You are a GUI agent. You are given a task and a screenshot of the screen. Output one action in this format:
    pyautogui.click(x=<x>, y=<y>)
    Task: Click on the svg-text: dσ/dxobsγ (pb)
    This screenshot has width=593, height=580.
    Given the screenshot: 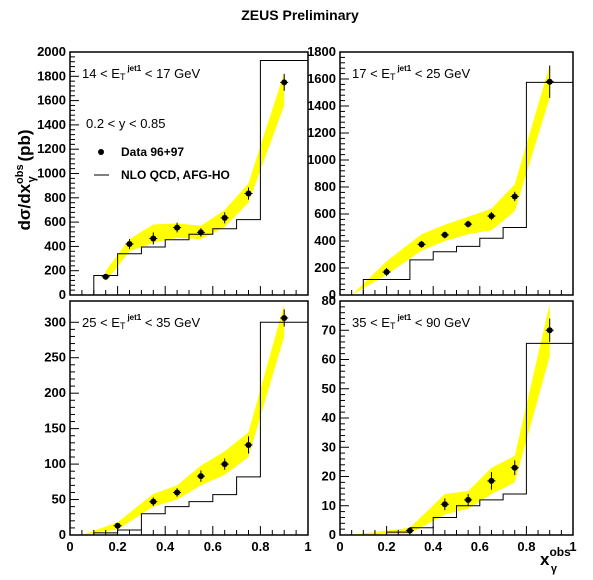 What is the action you would take?
    pyautogui.click(x=26, y=179)
    